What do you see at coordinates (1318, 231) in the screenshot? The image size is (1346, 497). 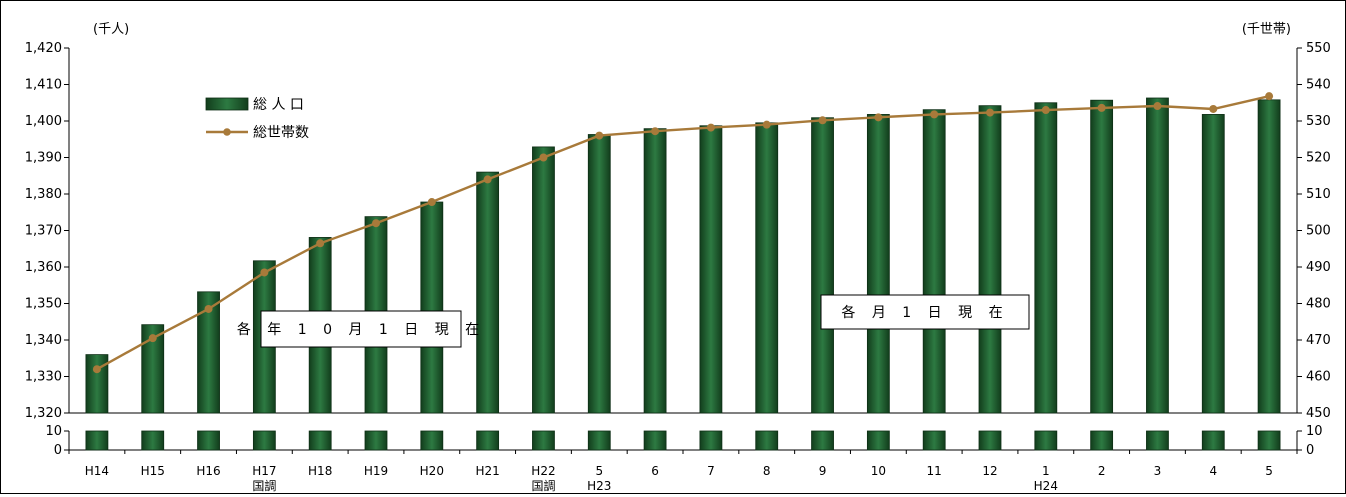 I see `right-tick-label: 500` at bounding box center [1318, 231].